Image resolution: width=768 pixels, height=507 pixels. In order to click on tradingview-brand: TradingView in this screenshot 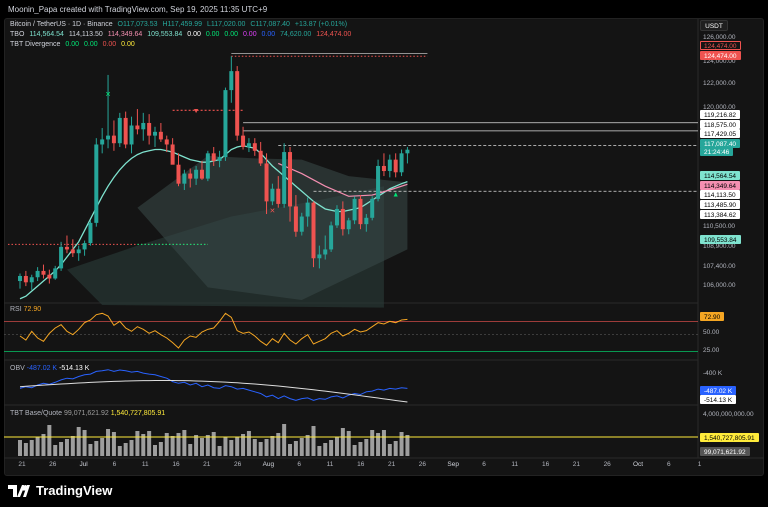, I will do `click(74, 490)`.